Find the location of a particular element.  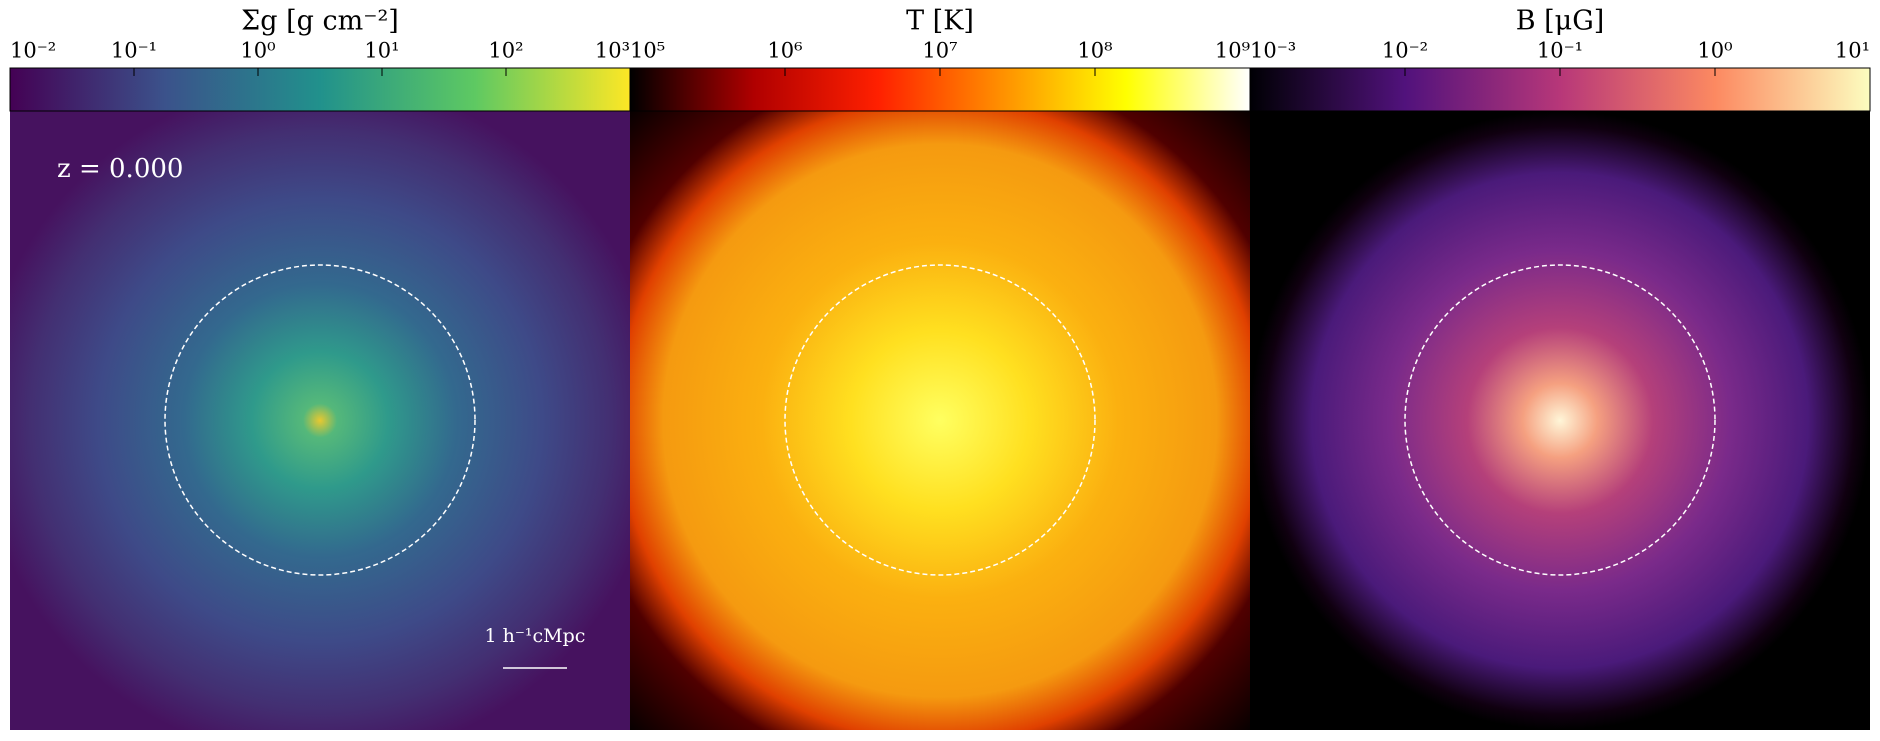

colorbar-label: B [μG] is located at coordinates (1560, 21).